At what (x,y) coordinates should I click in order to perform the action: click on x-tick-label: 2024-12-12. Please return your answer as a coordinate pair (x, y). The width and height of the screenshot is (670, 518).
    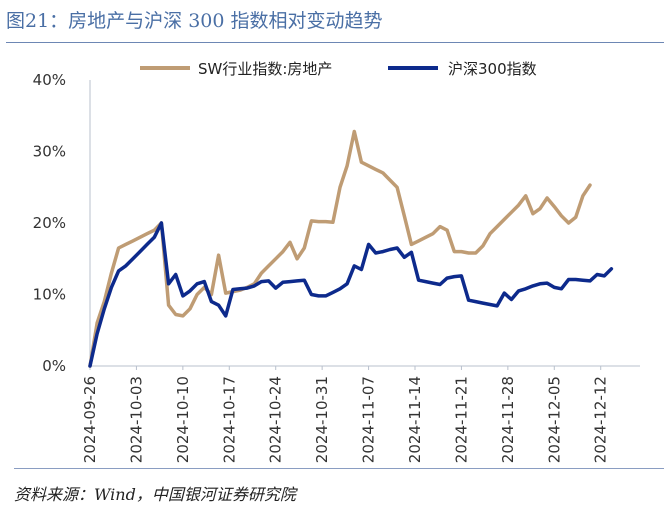
    Looking at the image, I should click on (601, 419).